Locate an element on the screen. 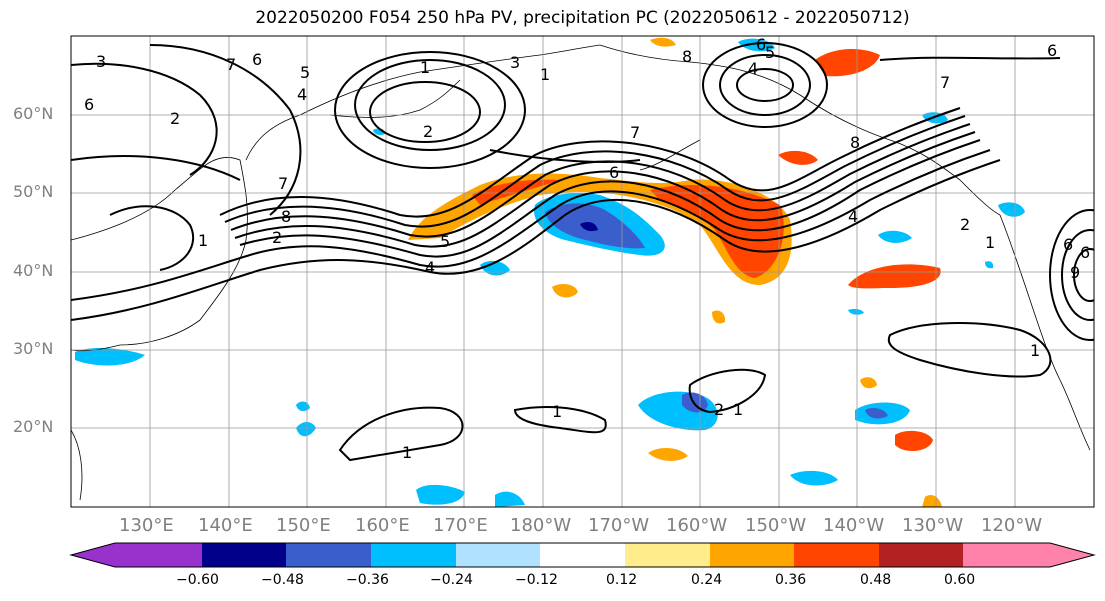 The width and height of the screenshot is (1105, 601). colorbar-extend-high is located at coordinates (1072, 555).